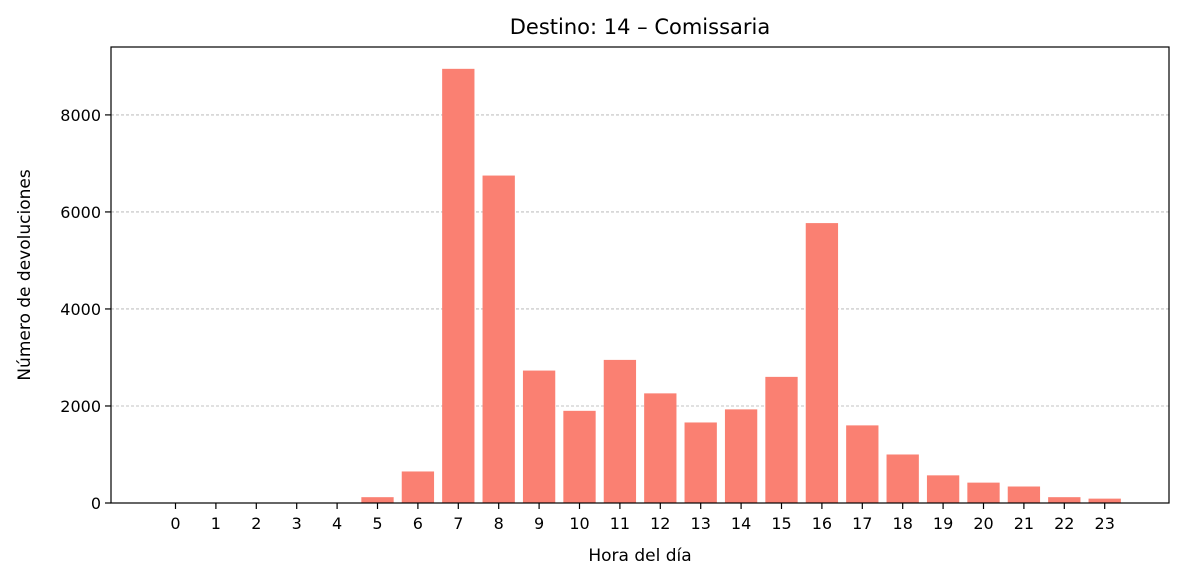 The height and width of the screenshot is (581, 1184). I want to click on x-tick-label: 10, so click(579, 523).